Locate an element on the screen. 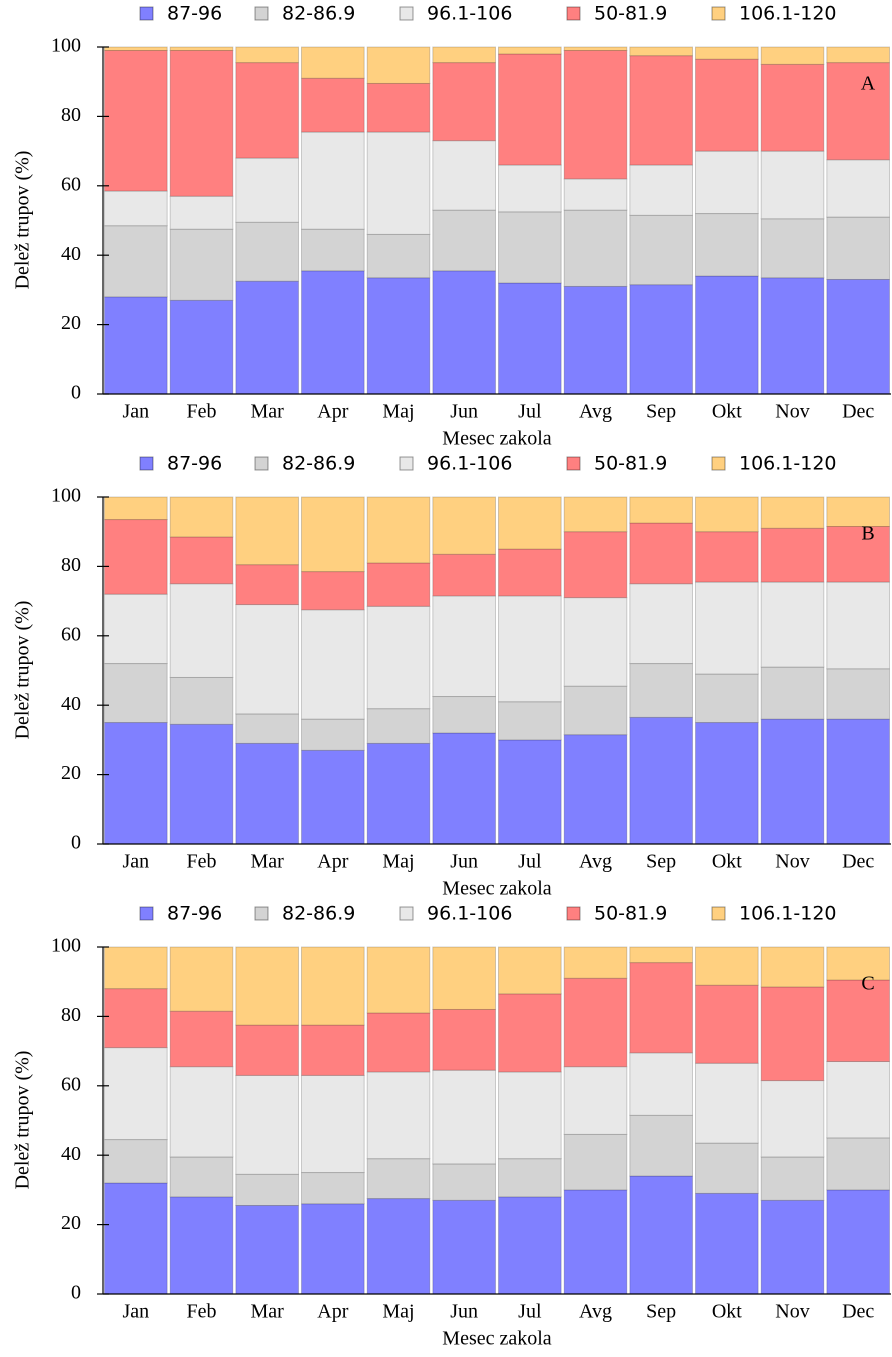 The width and height of the screenshot is (892, 1357). x-tick-label: Nov is located at coordinates (792, 862).